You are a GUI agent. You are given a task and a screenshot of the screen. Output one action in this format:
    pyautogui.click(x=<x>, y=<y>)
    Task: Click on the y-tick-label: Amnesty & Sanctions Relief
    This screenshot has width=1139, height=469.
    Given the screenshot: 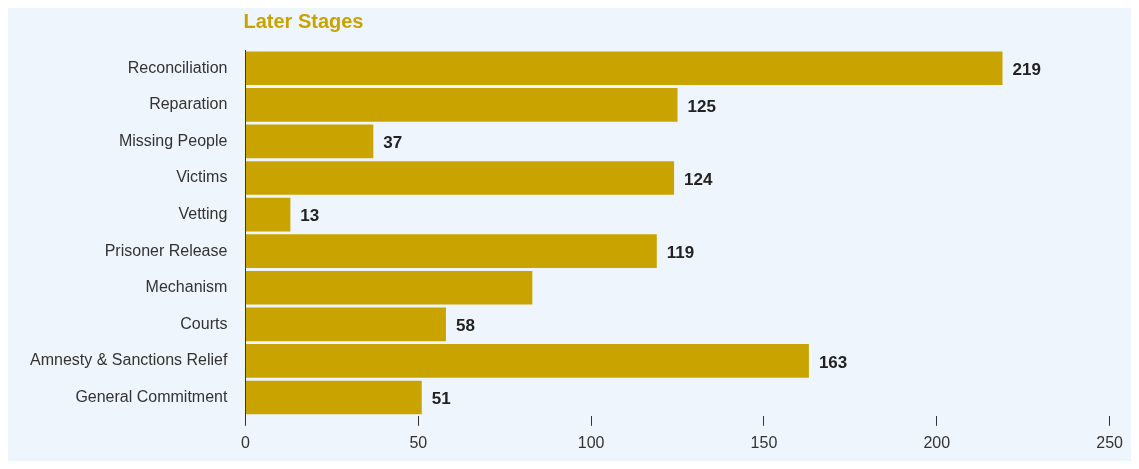 What is the action you would take?
    pyautogui.click(x=129, y=360)
    